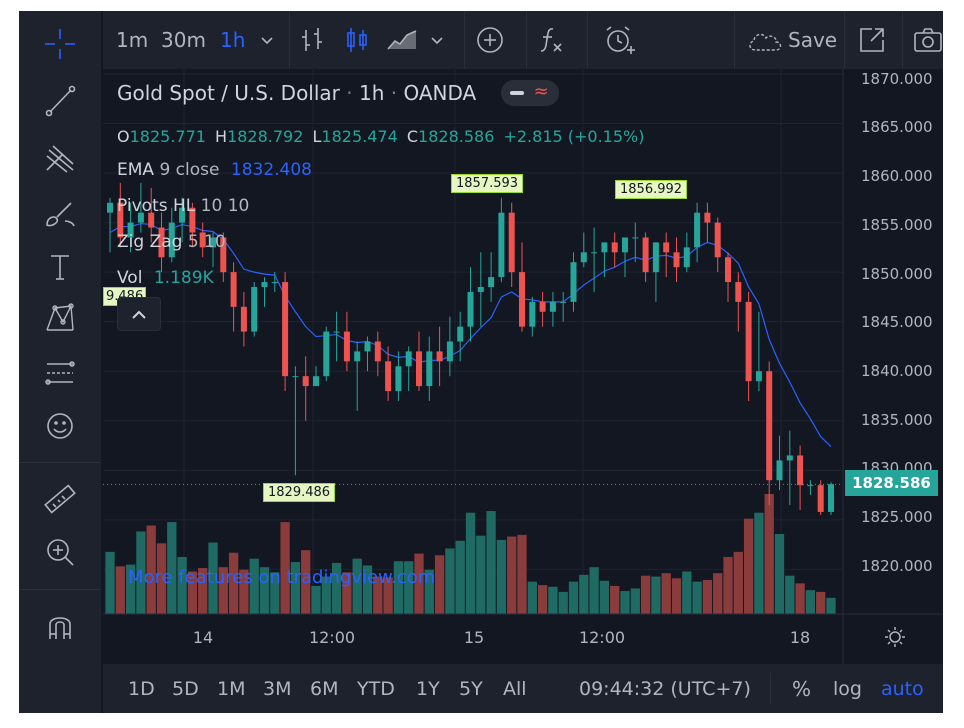 The width and height of the screenshot is (964, 728). Describe the element at coordinates (802, 689) in the screenshot. I see `percent-toggle: %` at that location.